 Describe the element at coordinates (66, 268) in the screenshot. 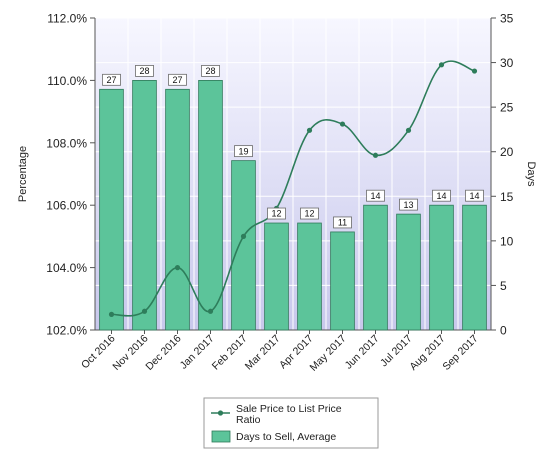

I see `left-tick-label: 104.0%` at that location.